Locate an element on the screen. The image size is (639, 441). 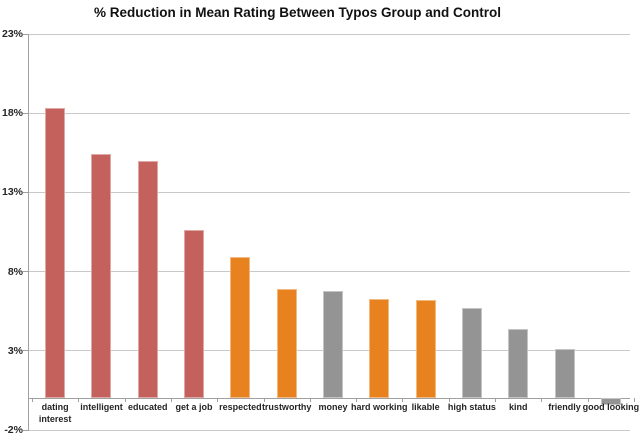
bar-trustworthy is located at coordinates (286, 344).